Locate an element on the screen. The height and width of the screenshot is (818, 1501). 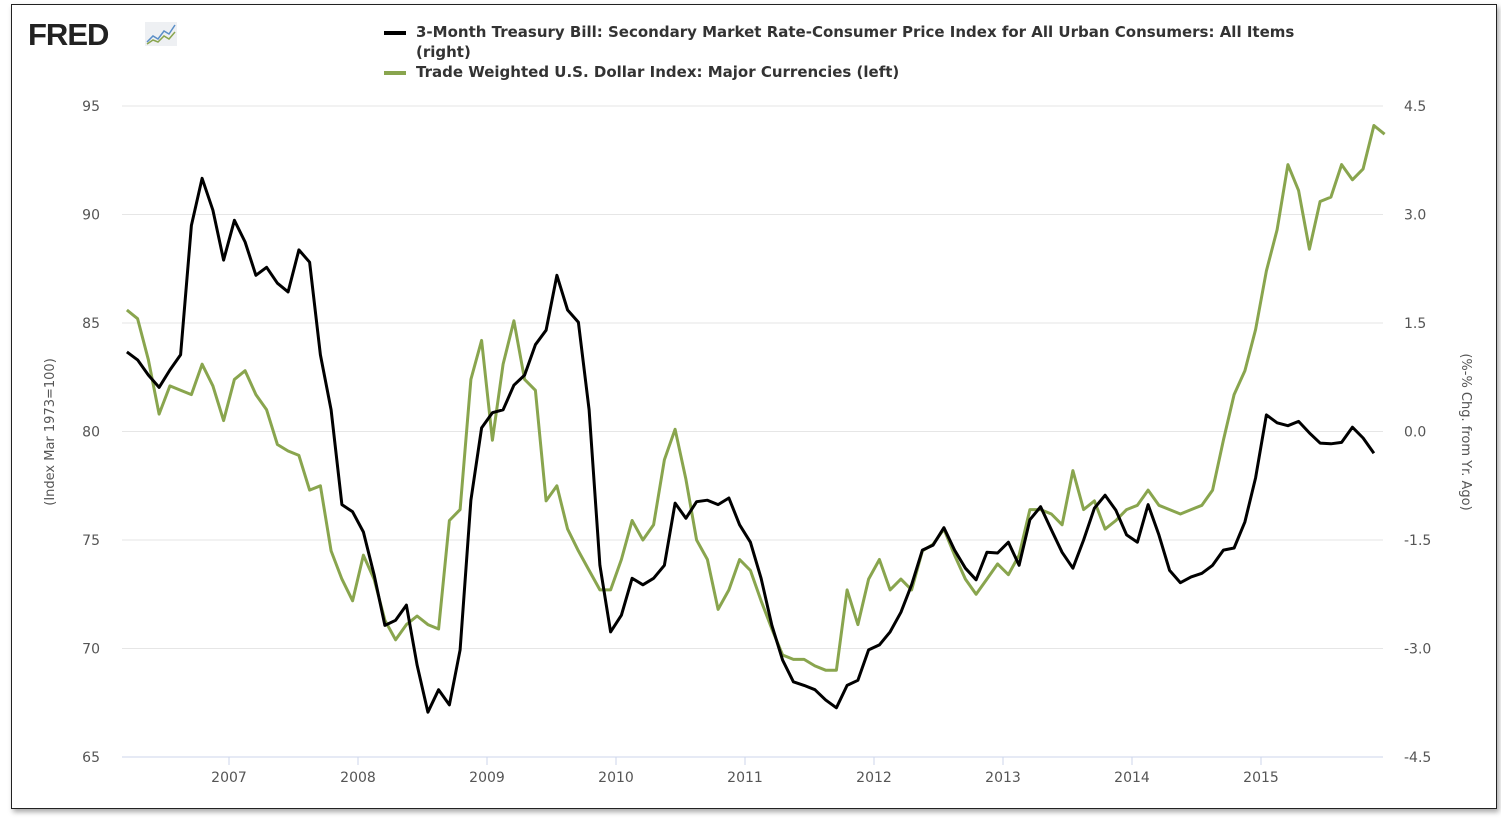
x-tick-label: 2014 is located at coordinates (1132, 778).